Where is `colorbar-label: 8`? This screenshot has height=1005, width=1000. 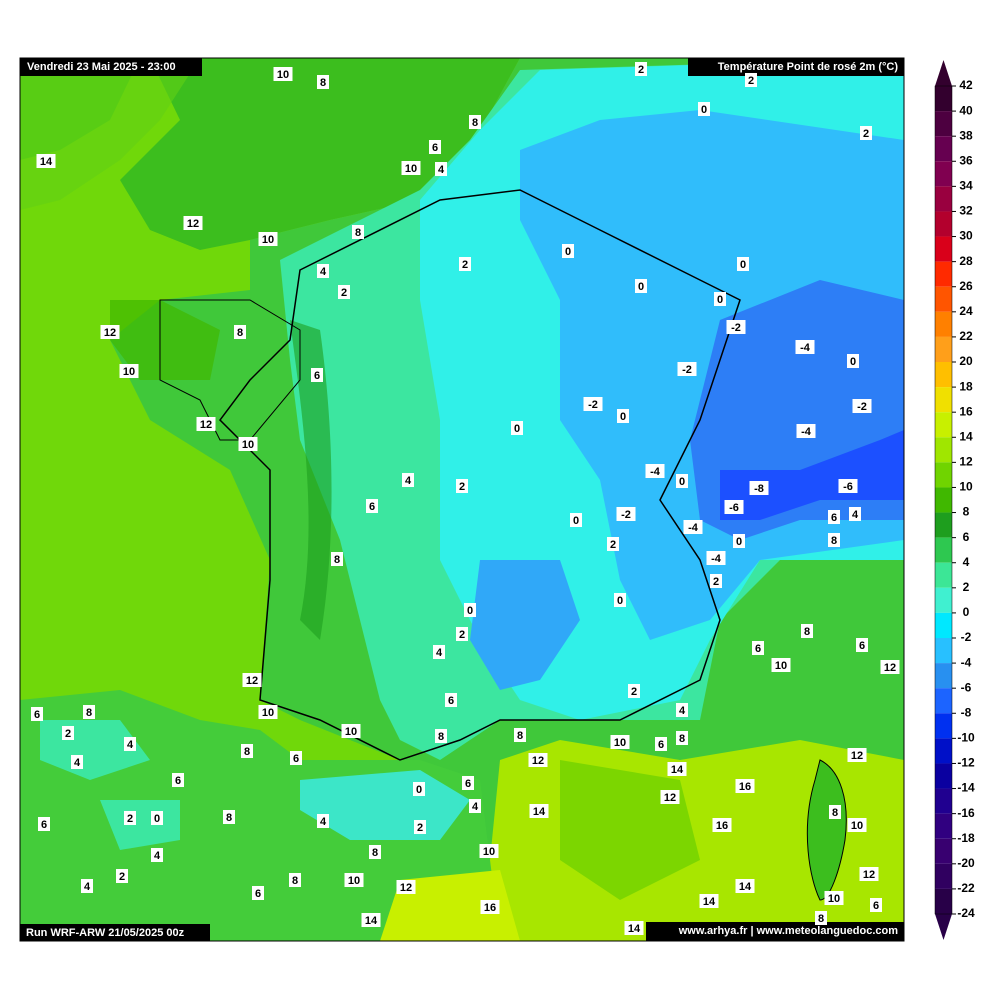 colorbar-label: 8 is located at coordinates (966, 512).